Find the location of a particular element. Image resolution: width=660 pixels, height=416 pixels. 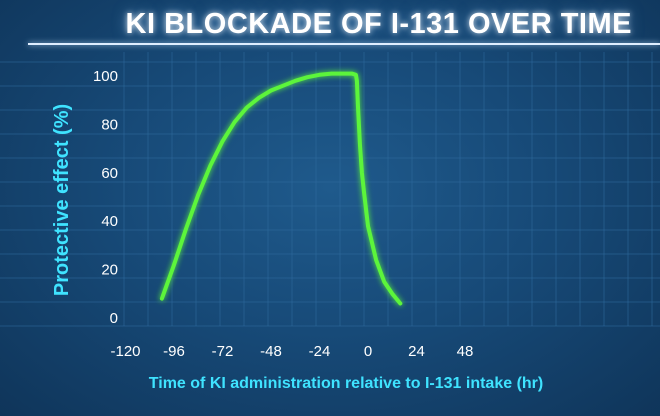

x-tick-label: -120 is located at coordinates (125, 351).